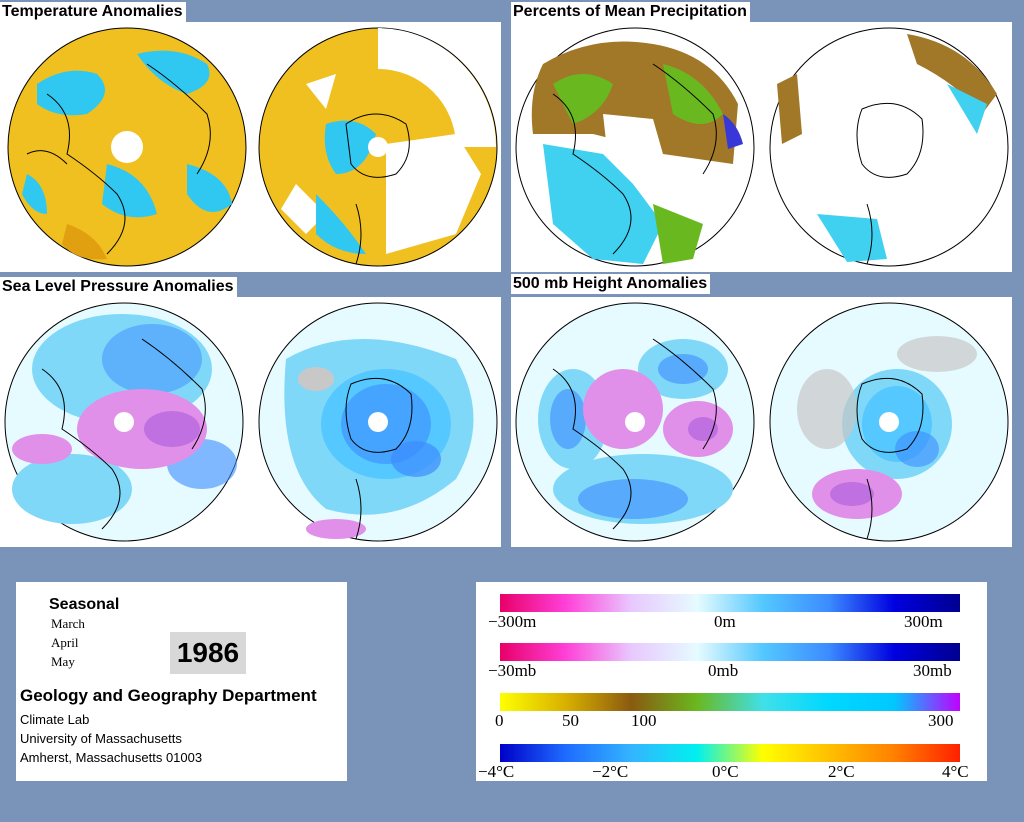 This screenshot has height=822, width=1024. Describe the element at coordinates (68, 623) in the screenshot. I see `month-label: March` at that location.